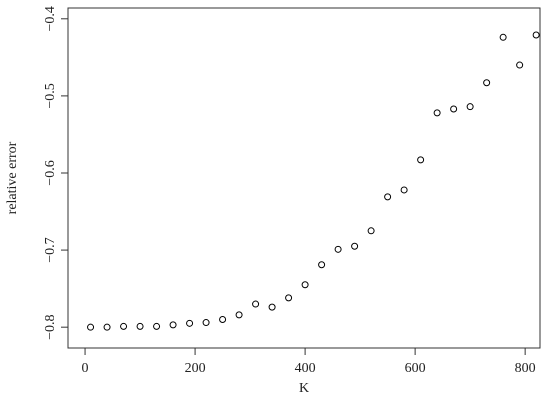 The height and width of the screenshot is (400, 550). I want to click on x-tick-label: 200, so click(195, 368).